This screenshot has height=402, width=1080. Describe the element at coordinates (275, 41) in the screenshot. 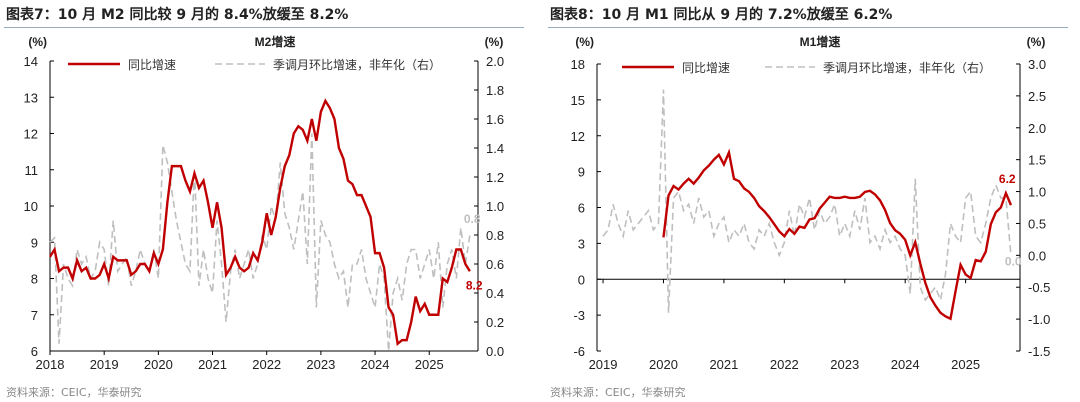

I see `chart-title: M2增速` at that location.